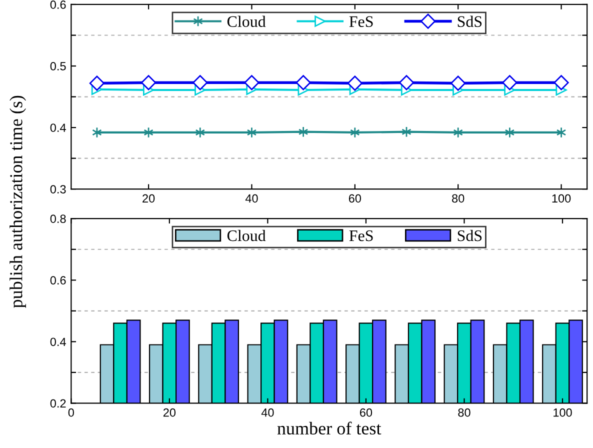 The width and height of the screenshot is (593, 448). I want to click on x-axis-title: number of test, so click(329, 428).